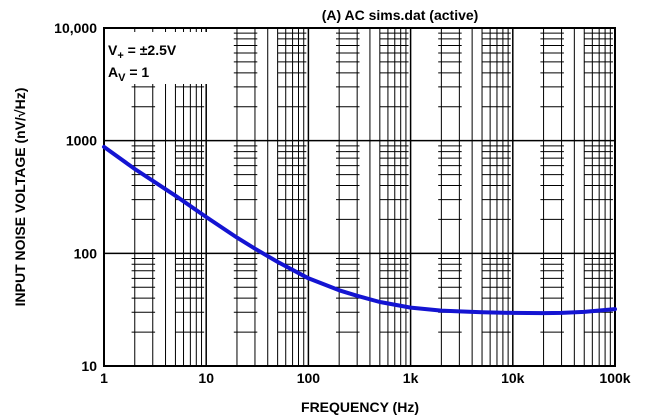 The image size is (648, 419). Describe the element at coordinates (513, 378) in the screenshot. I see `x-tick-label: 10k` at that location.